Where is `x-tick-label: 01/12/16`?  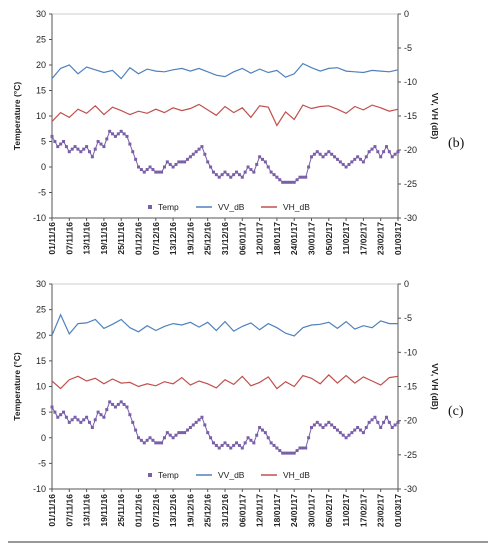 x-tick-label: 01/12/16 is located at coordinates (139, 510).